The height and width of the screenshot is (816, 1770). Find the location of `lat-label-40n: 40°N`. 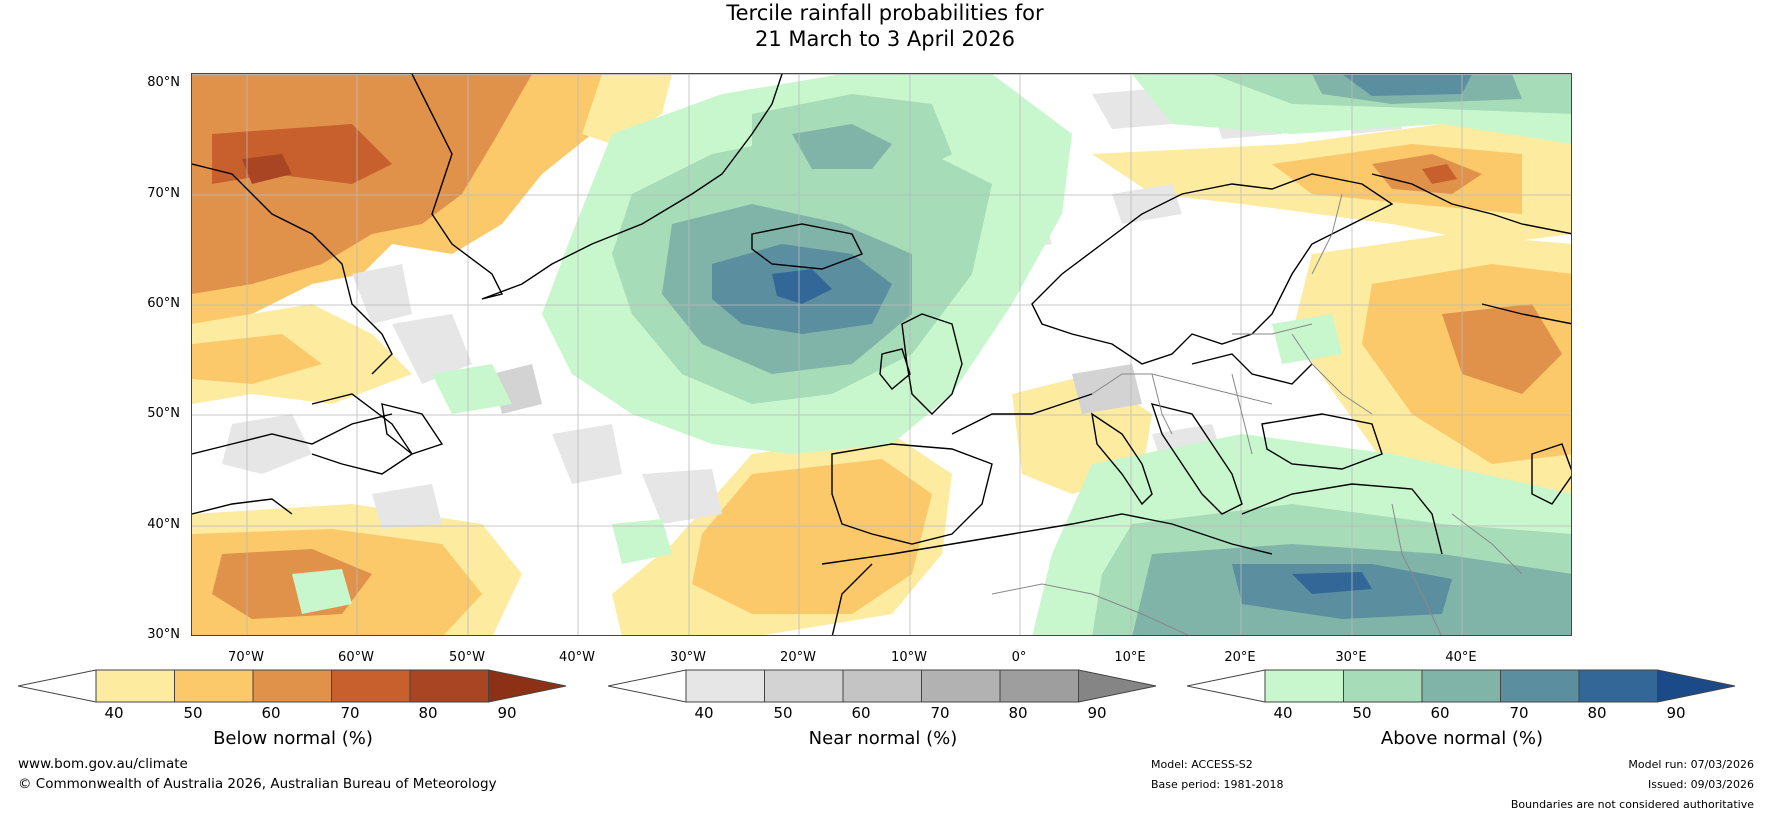

lat-label-40n: 40°N is located at coordinates (163, 524).